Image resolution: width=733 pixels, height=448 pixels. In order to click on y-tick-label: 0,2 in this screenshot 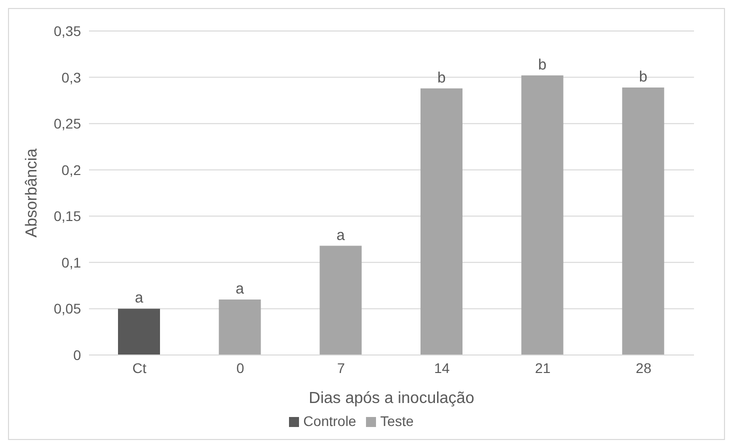, I will do `click(72, 170)`.